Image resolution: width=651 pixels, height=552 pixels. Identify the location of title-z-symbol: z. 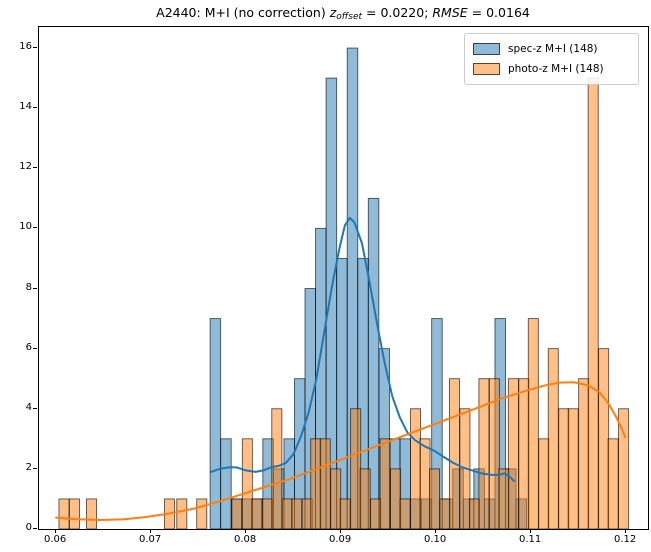
(333, 12).